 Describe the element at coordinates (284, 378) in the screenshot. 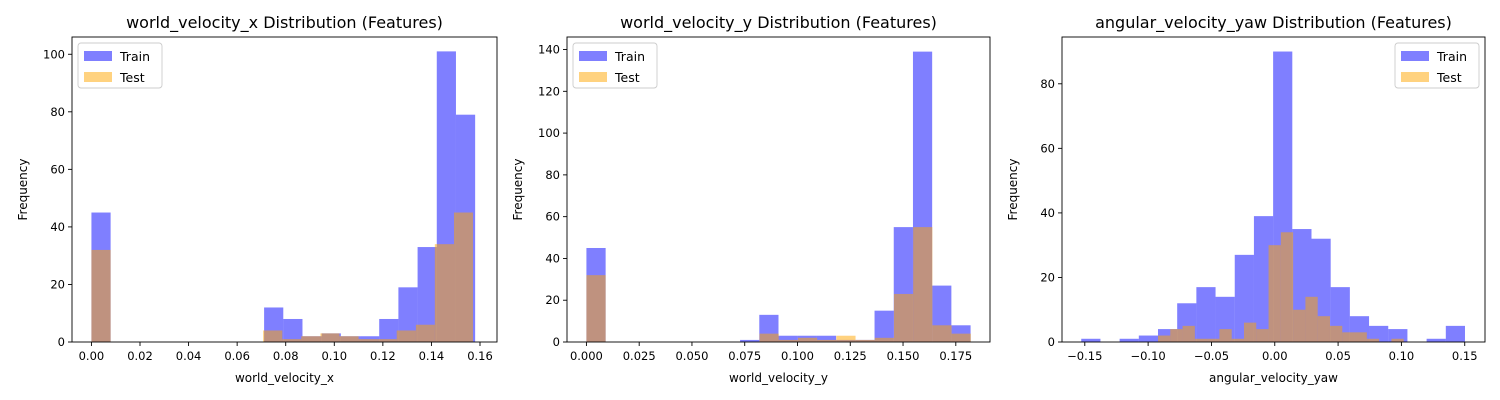

I see `x-axis-label: world_velocity_x` at that location.